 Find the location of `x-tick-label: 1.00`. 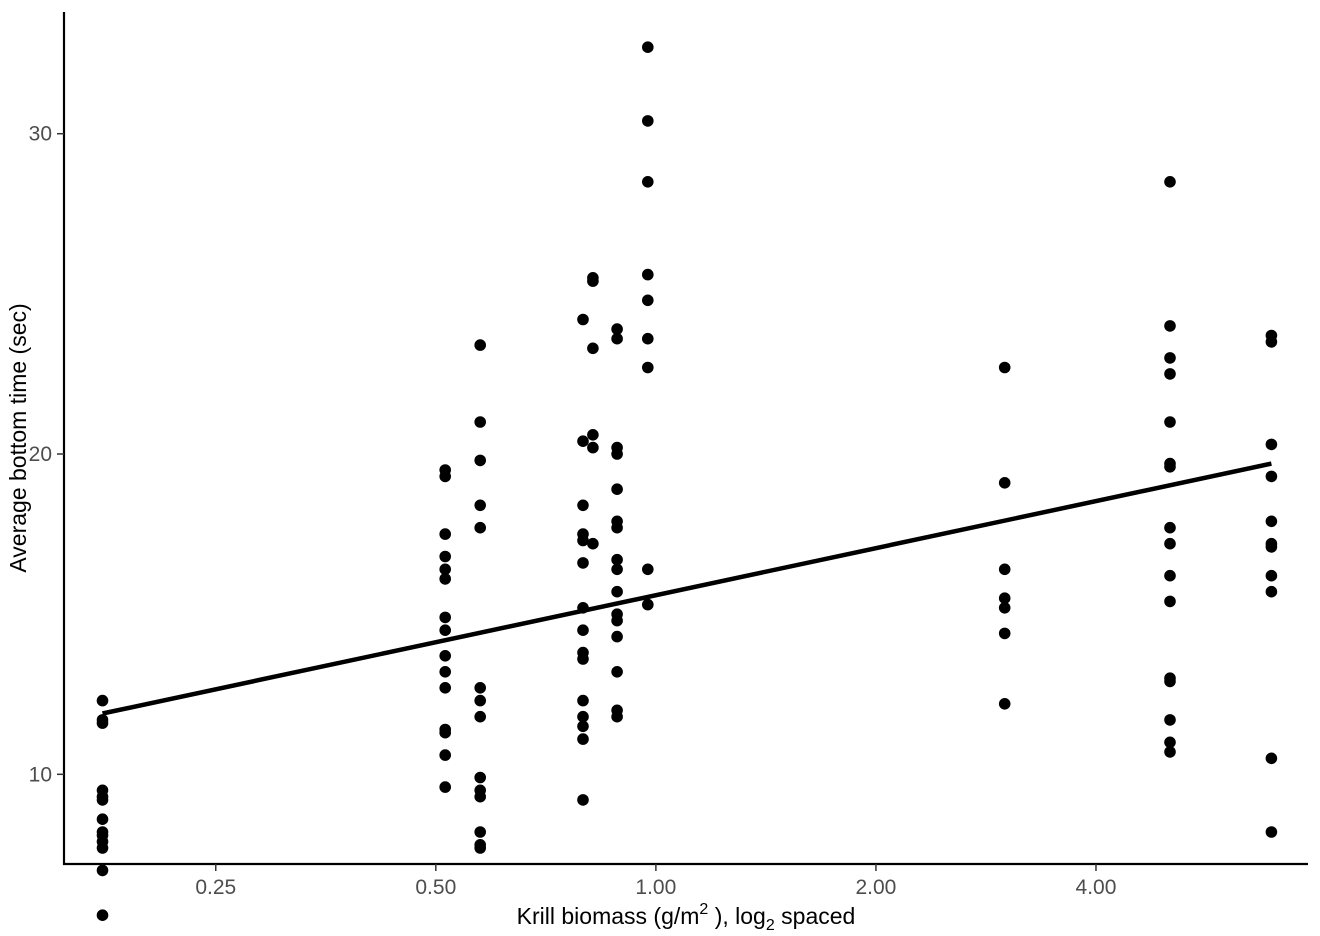

x-tick-label: 1.00 is located at coordinates (655, 887).